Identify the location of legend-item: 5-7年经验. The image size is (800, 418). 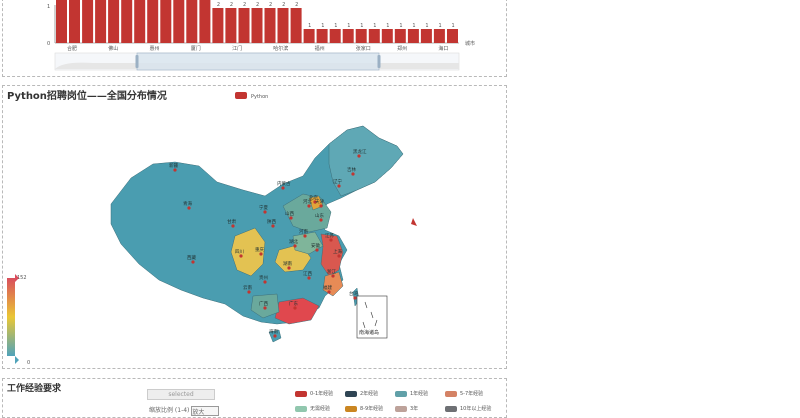
(464, 393).